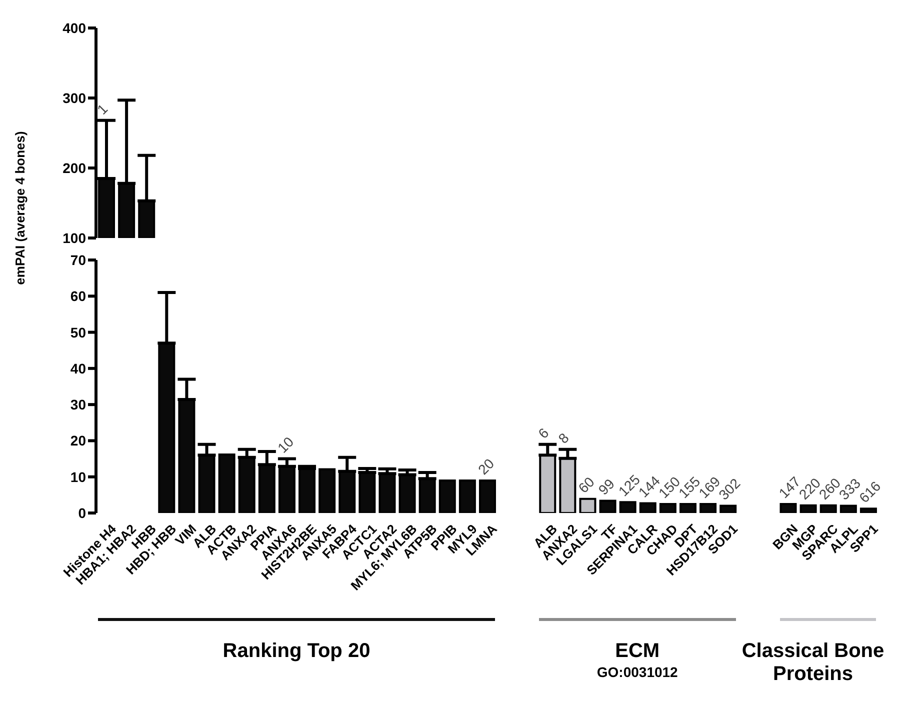 Image resolution: width=898 pixels, height=702 pixels. What do you see at coordinates (78, 440) in the screenshot?
I see `y-tick-label: 20` at bounding box center [78, 440].